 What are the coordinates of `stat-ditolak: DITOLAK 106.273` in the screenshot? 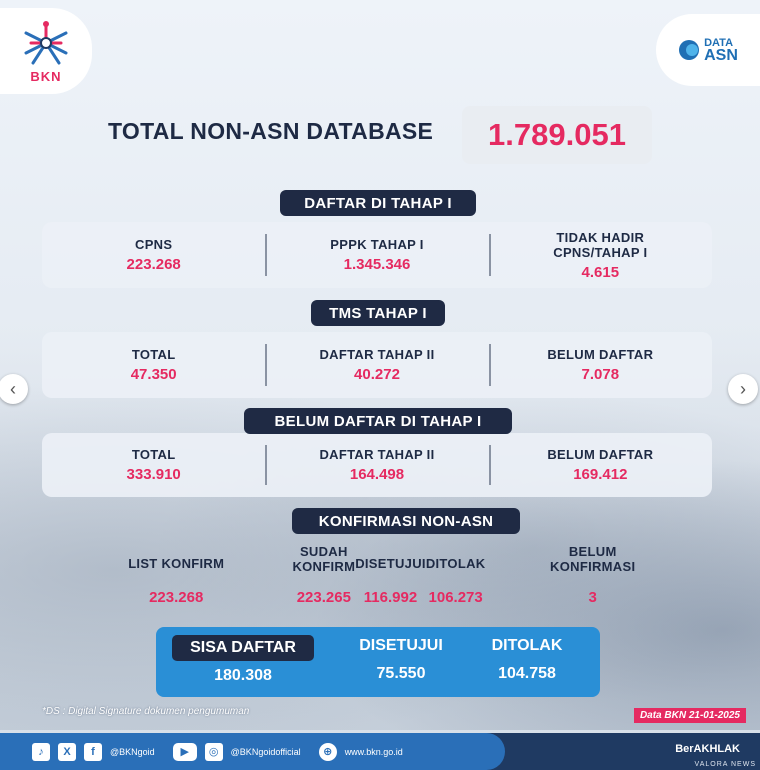 It's located at (456, 575).